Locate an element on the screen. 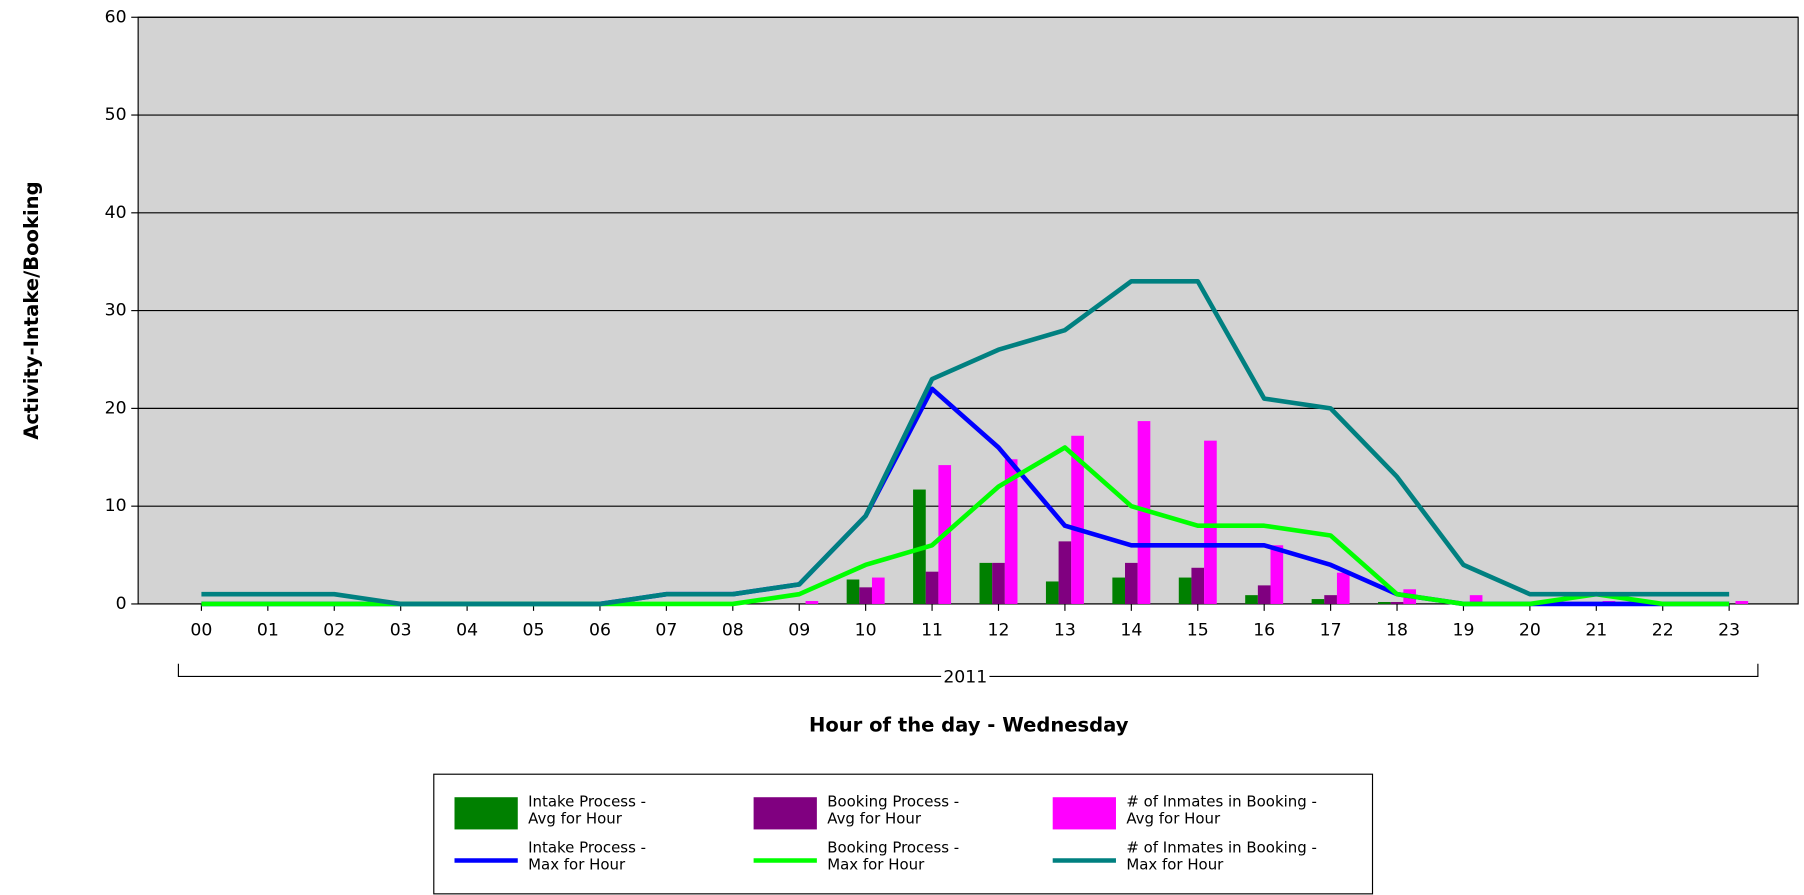 The image size is (1804, 895). y-tick-label: 10 is located at coordinates (116, 506).